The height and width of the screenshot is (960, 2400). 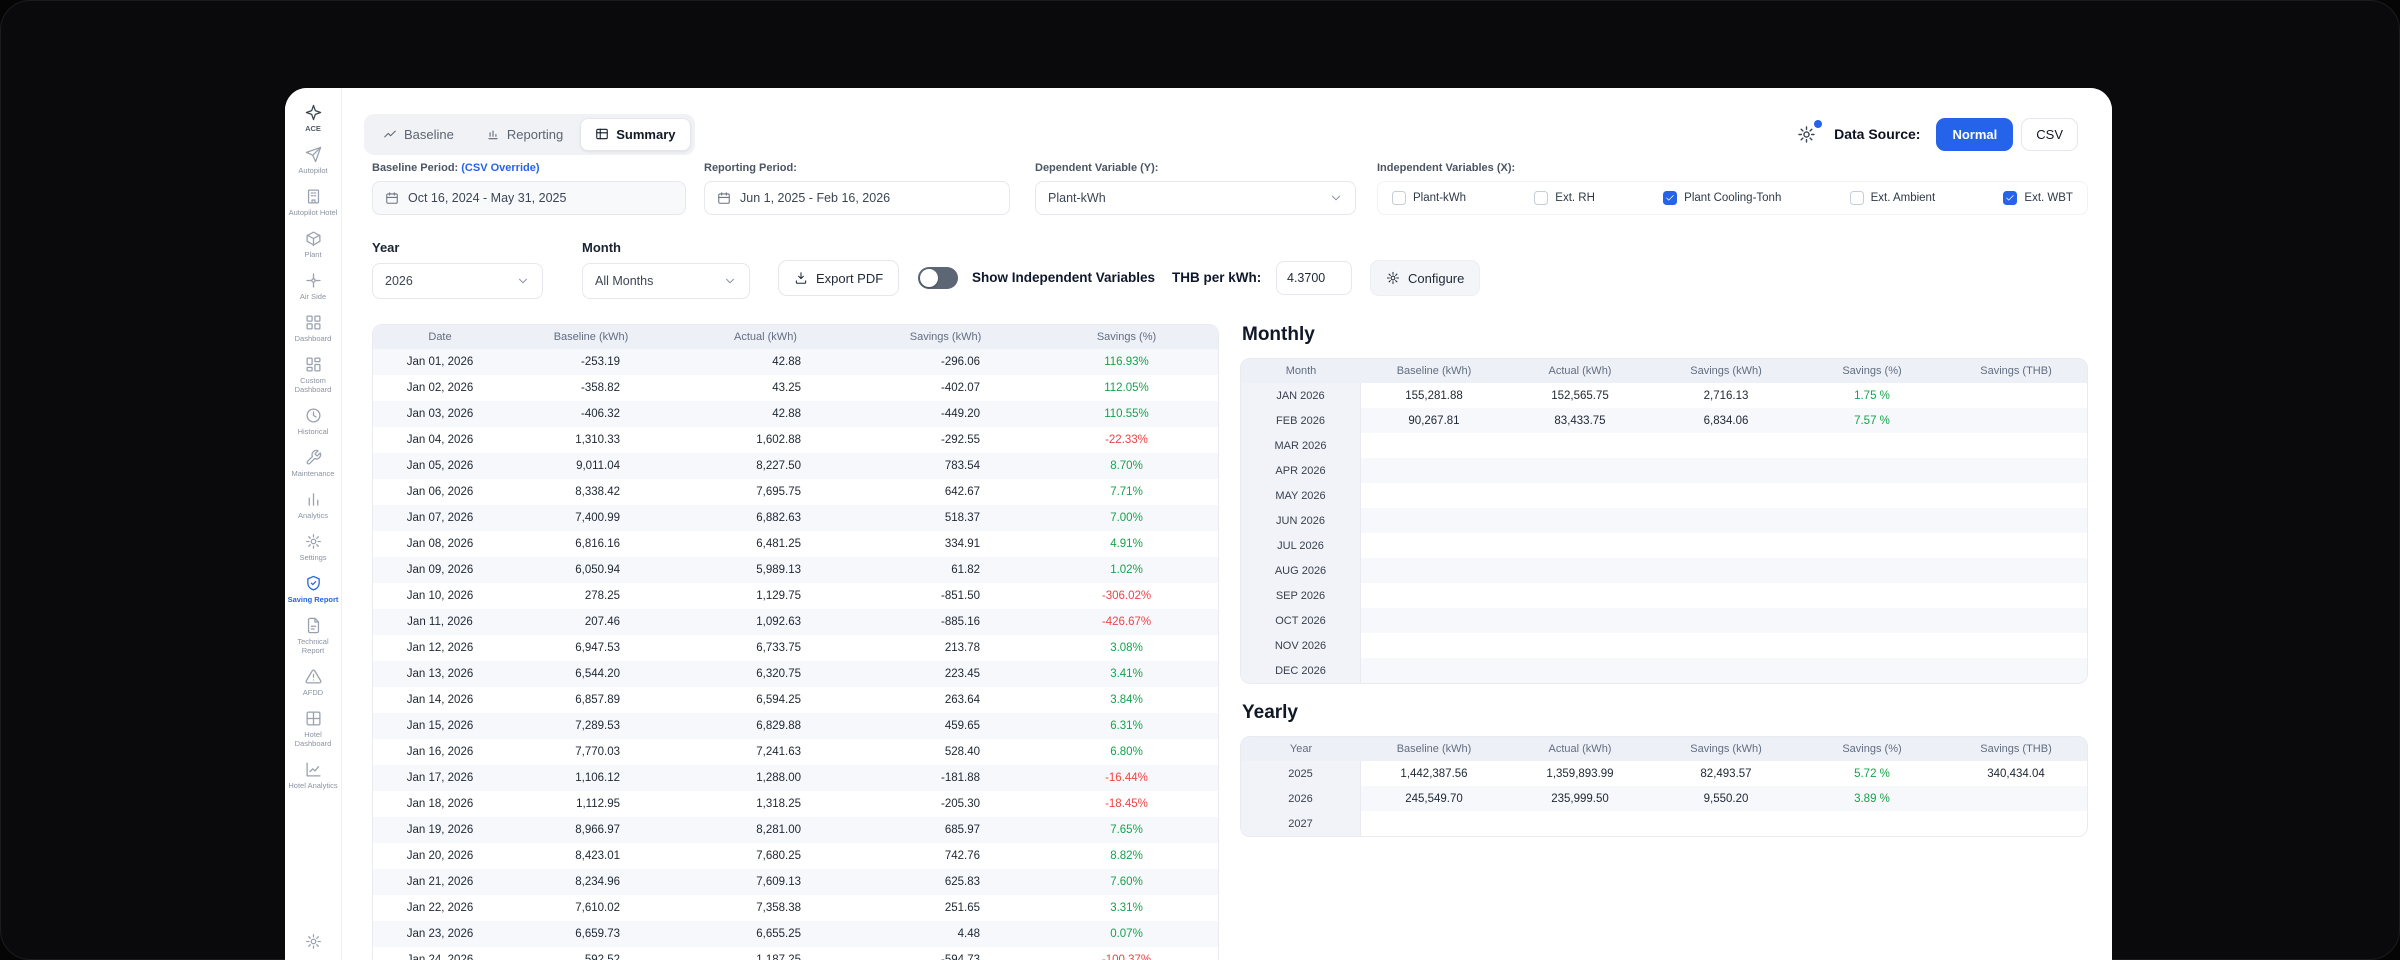 What do you see at coordinates (591, 882) in the screenshot?
I see `cell: 8,234.96` at bounding box center [591, 882].